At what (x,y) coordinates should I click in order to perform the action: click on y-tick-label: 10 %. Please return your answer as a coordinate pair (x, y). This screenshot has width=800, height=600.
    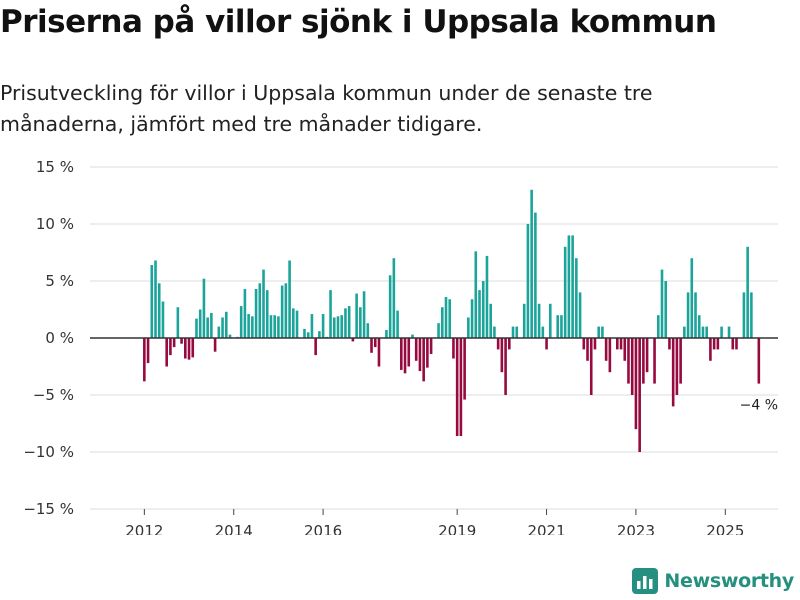
    Looking at the image, I should click on (55, 224).